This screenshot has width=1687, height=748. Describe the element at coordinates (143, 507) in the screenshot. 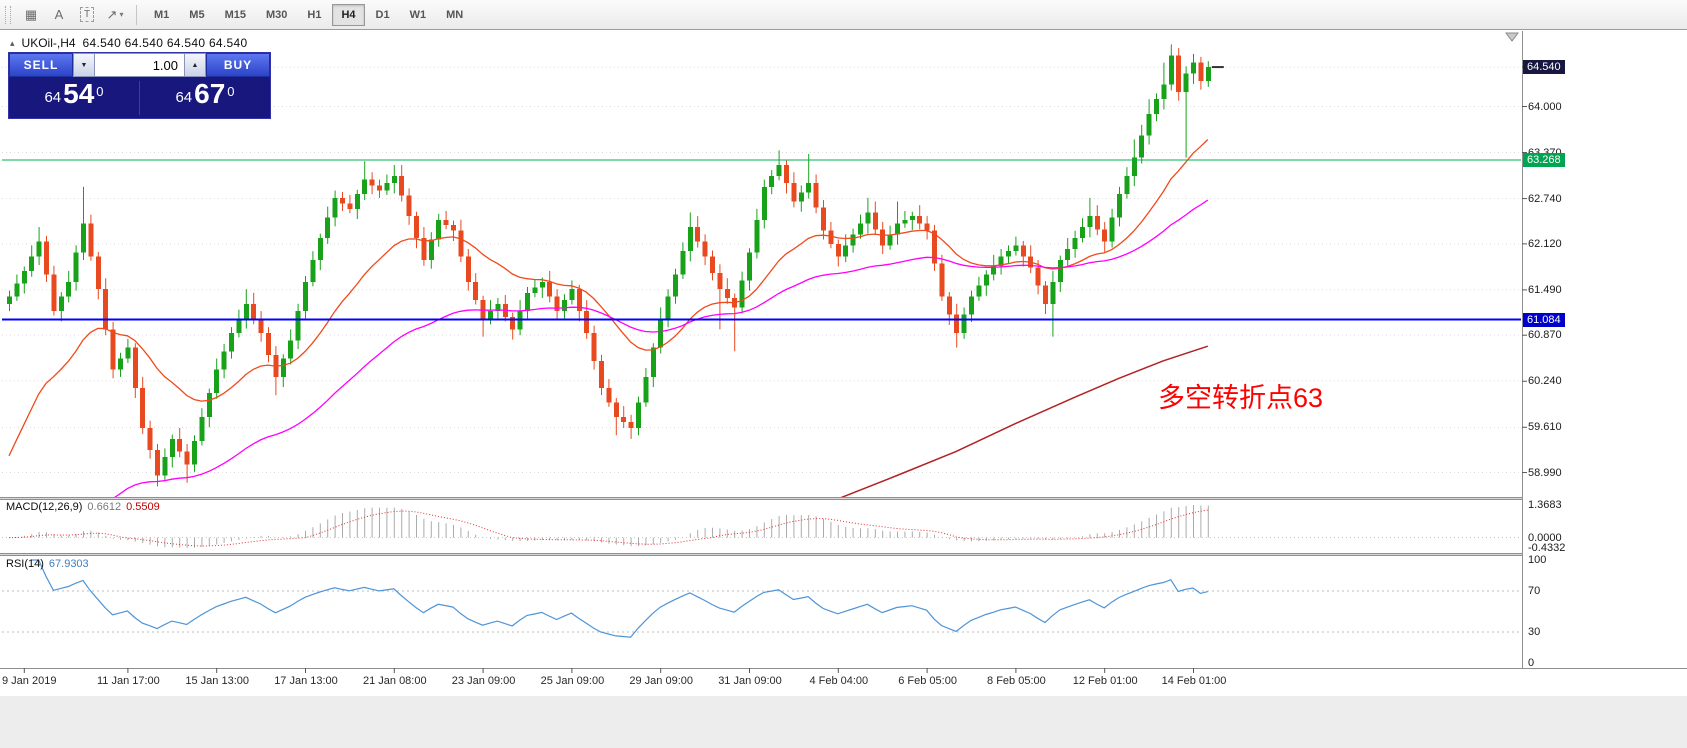

I see `macd-signal-value: 0.5509` at that location.